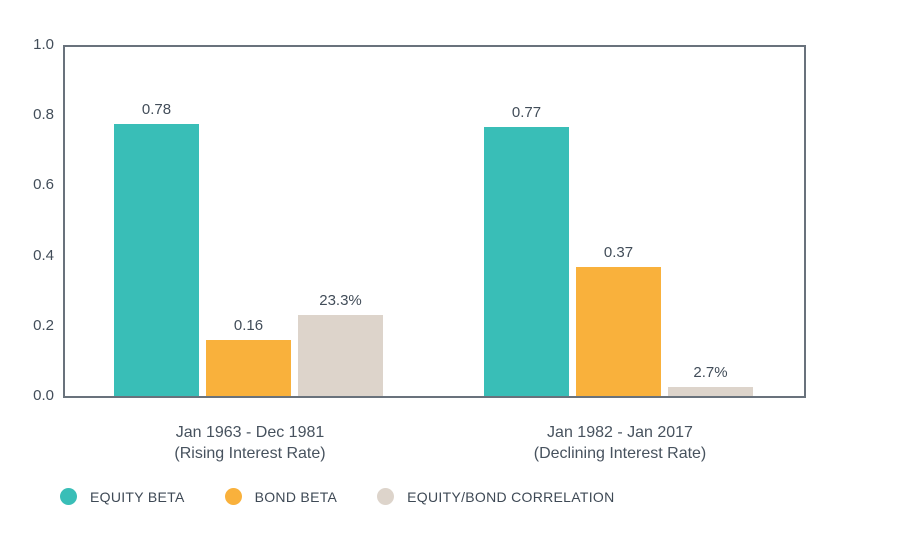  What do you see at coordinates (43, 44) in the screenshot?
I see `y-axis-tick-label: 1.0` at bounding box center [43, 44].